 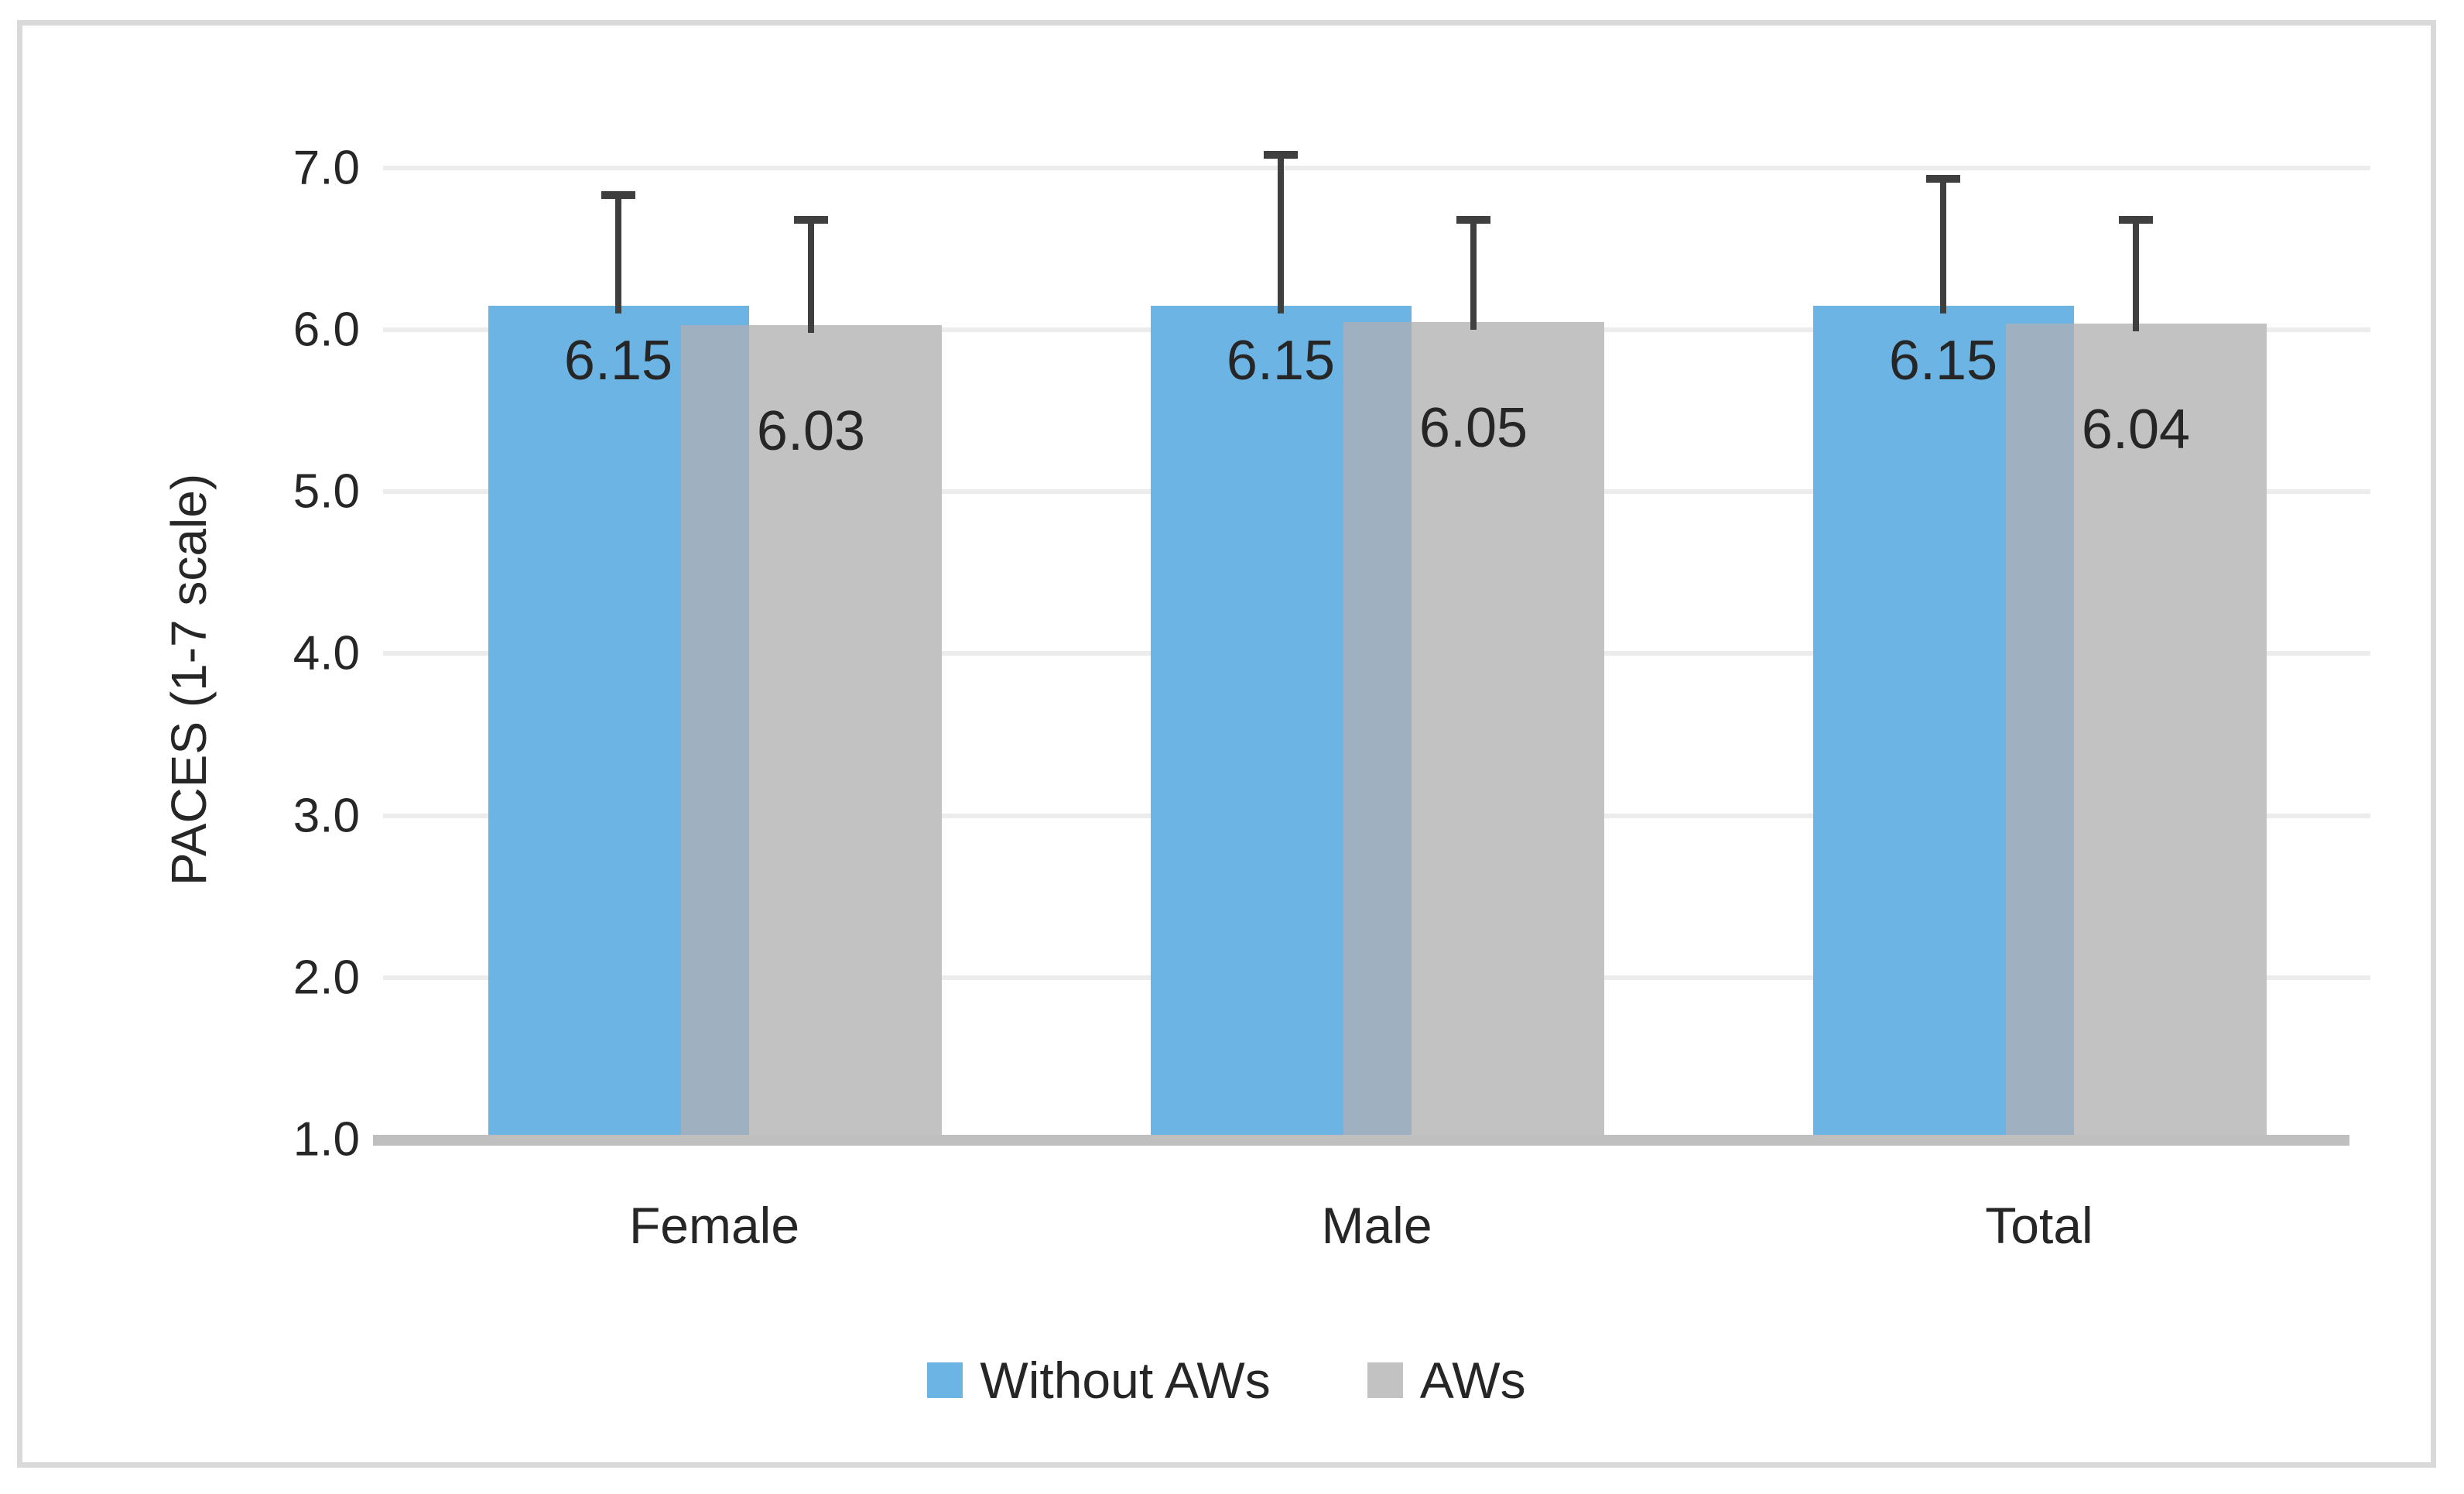 I want to click on x-category-label-male: Male, so click(x=1376, y=1225).